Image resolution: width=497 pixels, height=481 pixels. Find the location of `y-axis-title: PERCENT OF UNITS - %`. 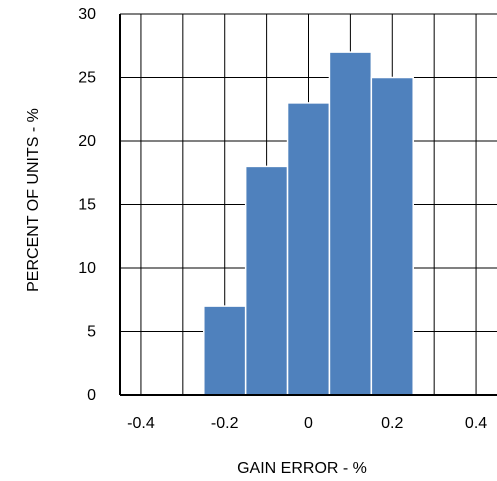

y-axis-title: PERCENT OF UNITS - % is located at coordinates (33, 200).